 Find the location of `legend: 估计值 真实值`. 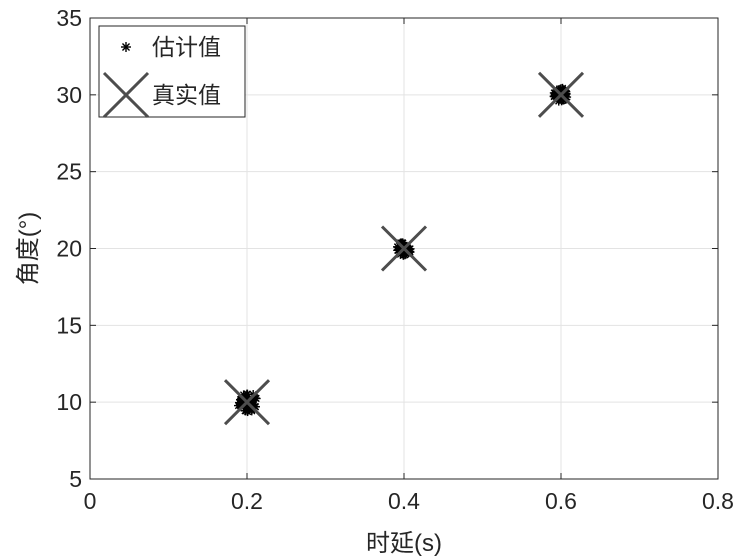

legend: 估计值 真实值 is located at coordinates (172, 71).